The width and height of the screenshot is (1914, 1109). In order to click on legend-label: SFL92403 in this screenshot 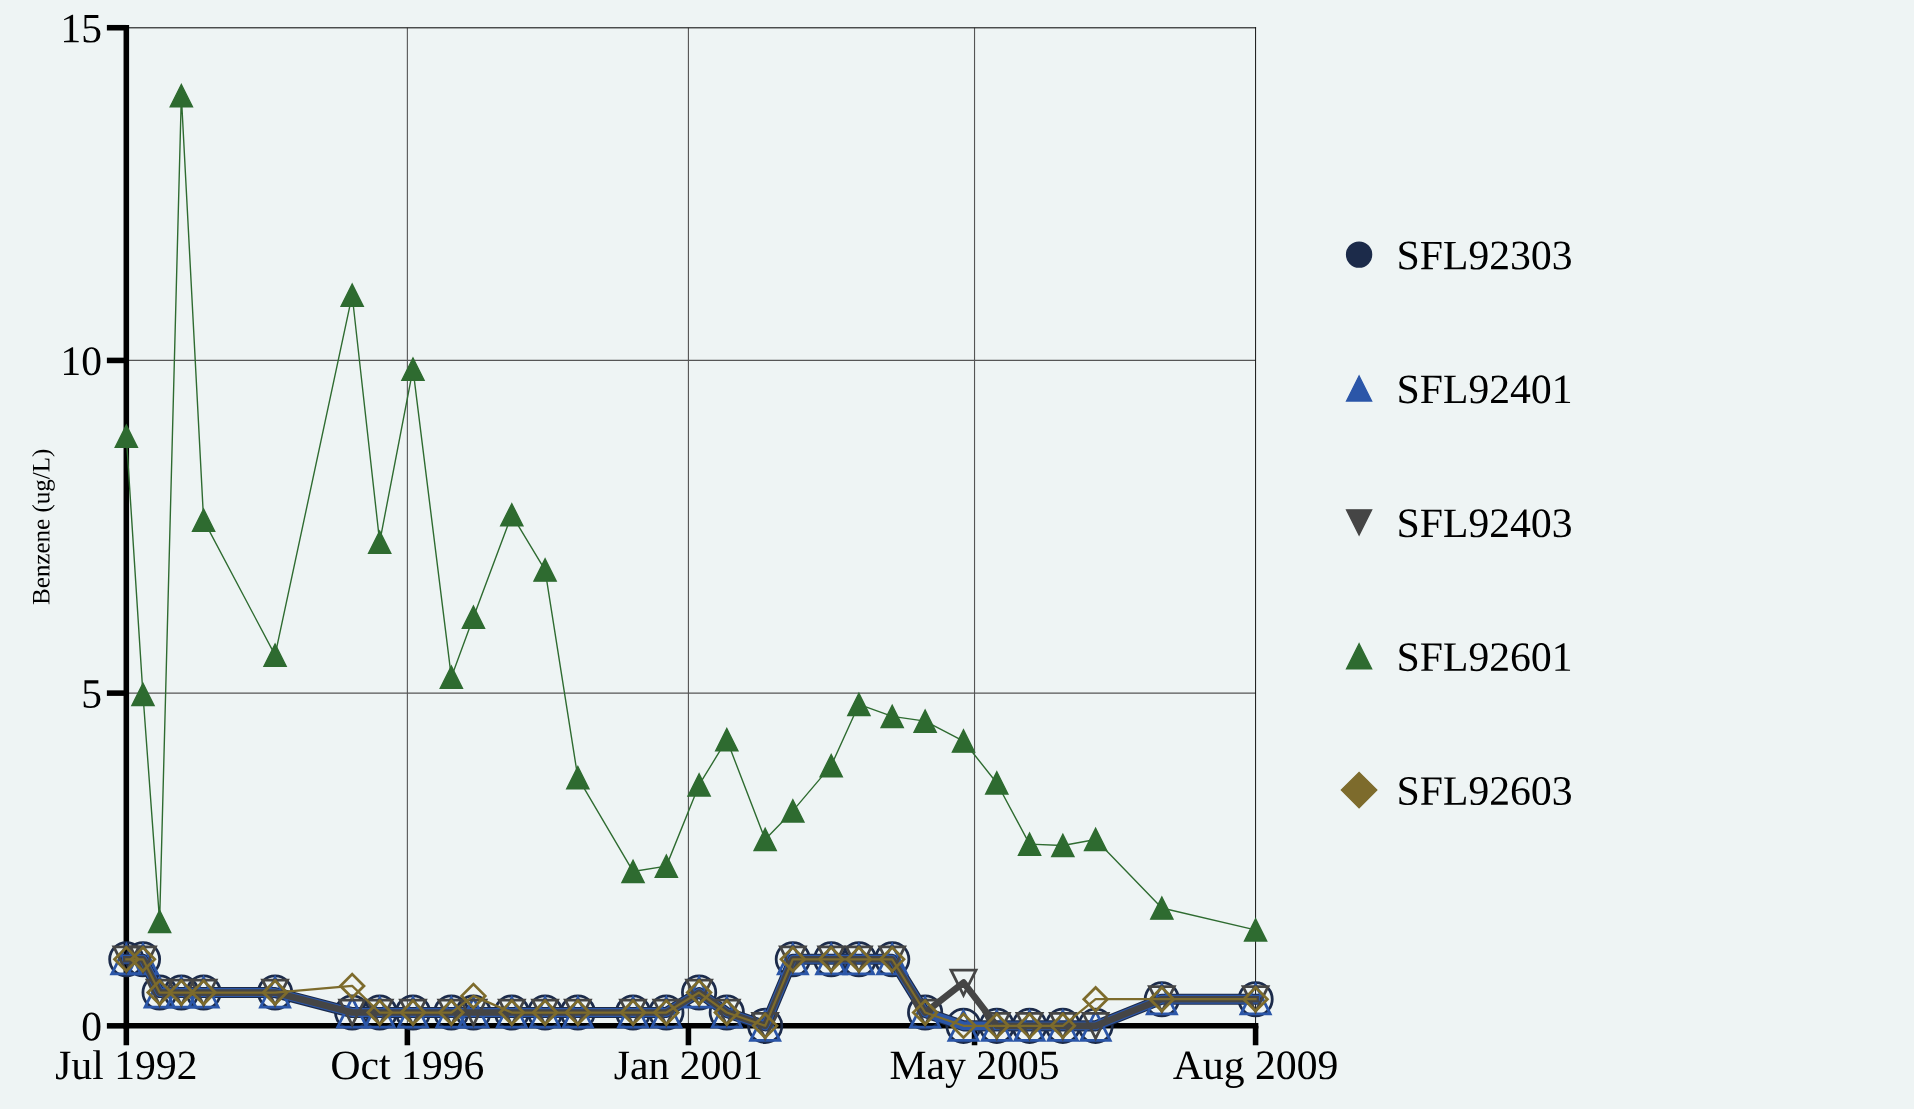, I will do `click(1485, 523)`.